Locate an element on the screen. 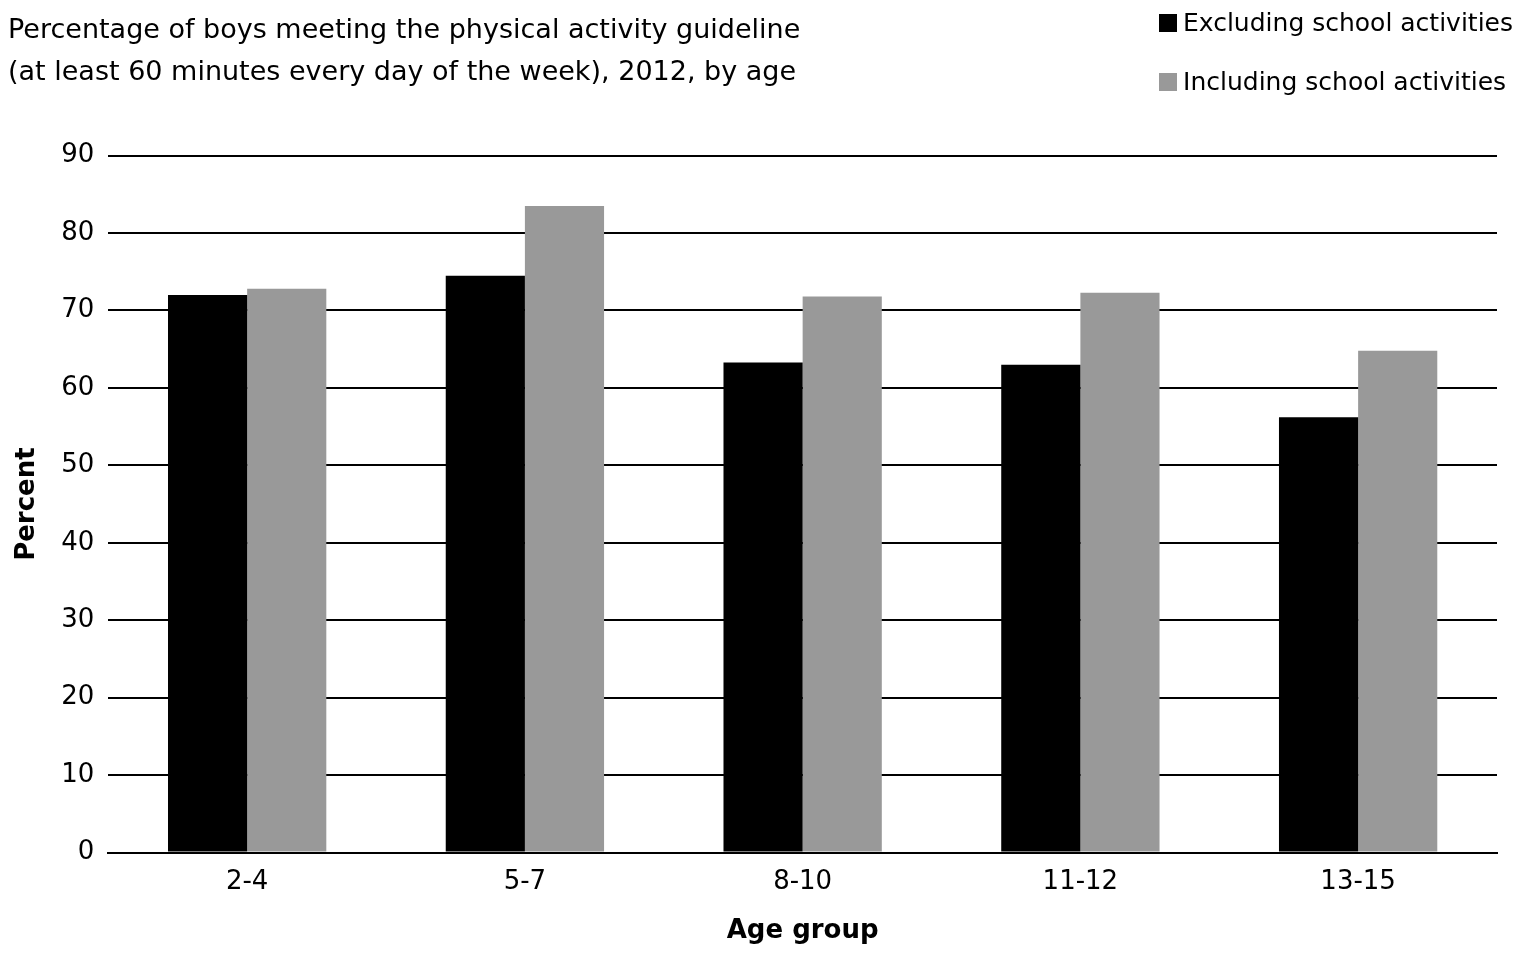 Image resolution: width=1525 pixels, height=957 pixels. y-tick-label: 0 is located at coordinates (86, 850).